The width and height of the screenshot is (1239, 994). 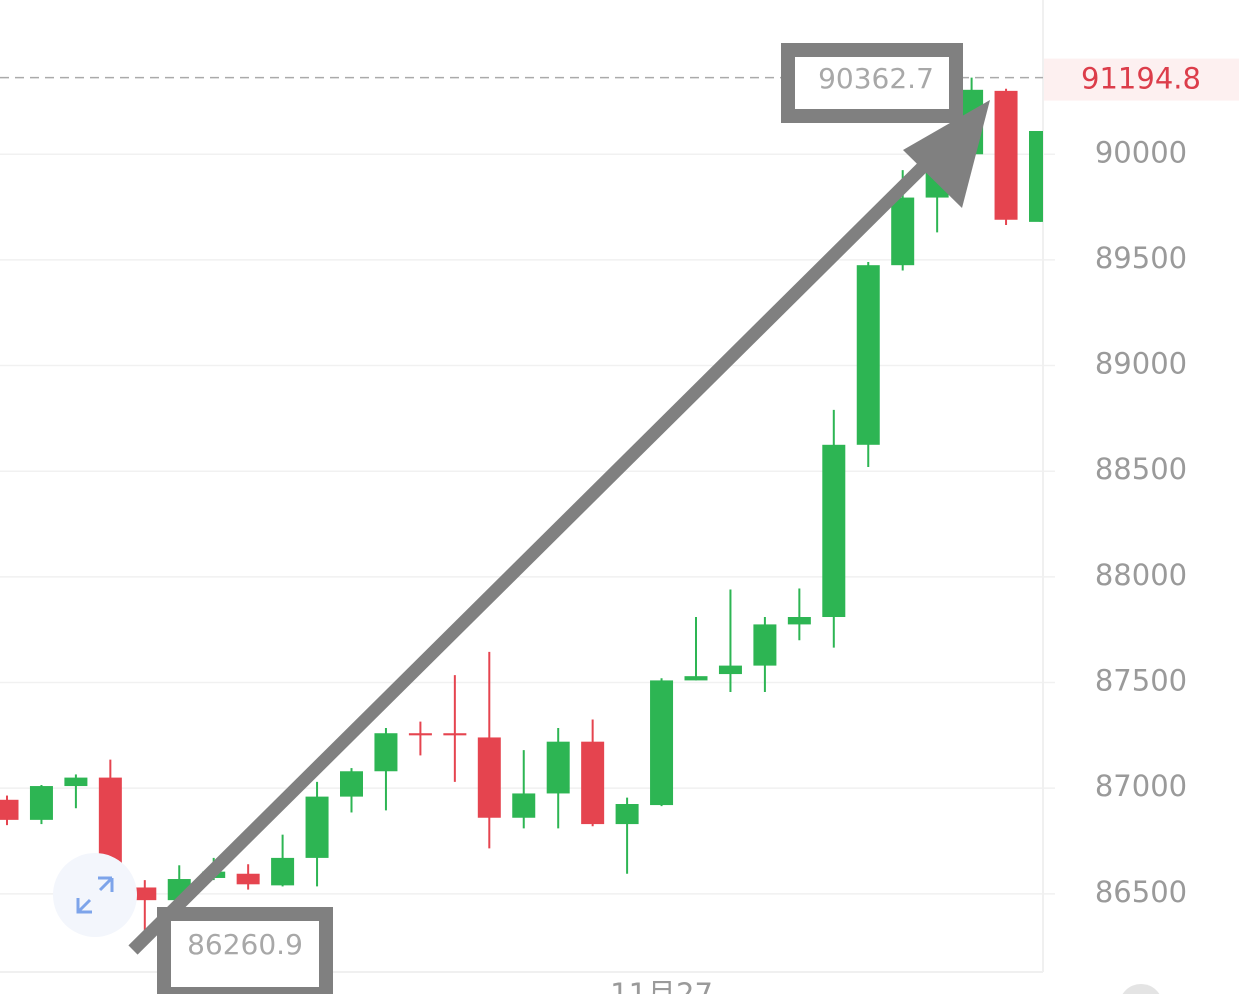 I want to click on expand-button-bg, so click(x=95, y=895).